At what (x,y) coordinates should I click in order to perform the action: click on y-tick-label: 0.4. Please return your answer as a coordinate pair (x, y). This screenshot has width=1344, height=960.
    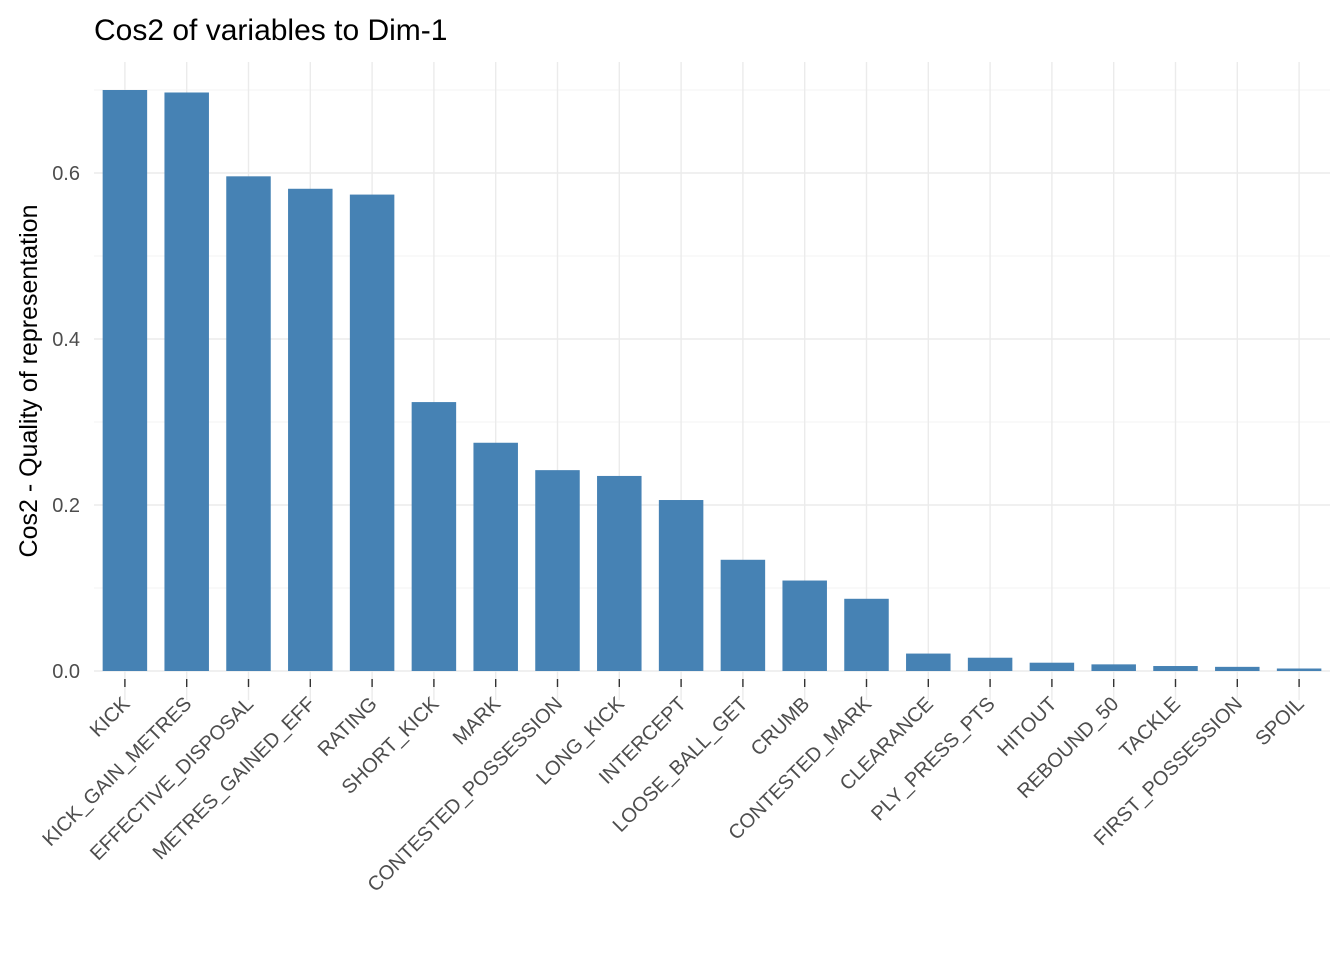
    Looking at the image, I should click on (66, 340).